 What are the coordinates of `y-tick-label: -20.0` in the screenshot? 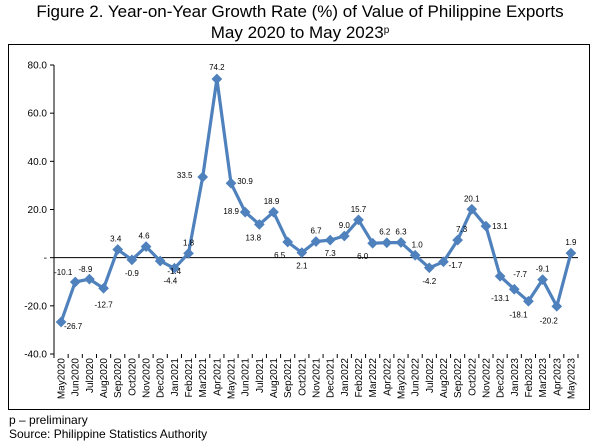 It's located at (35, 306).